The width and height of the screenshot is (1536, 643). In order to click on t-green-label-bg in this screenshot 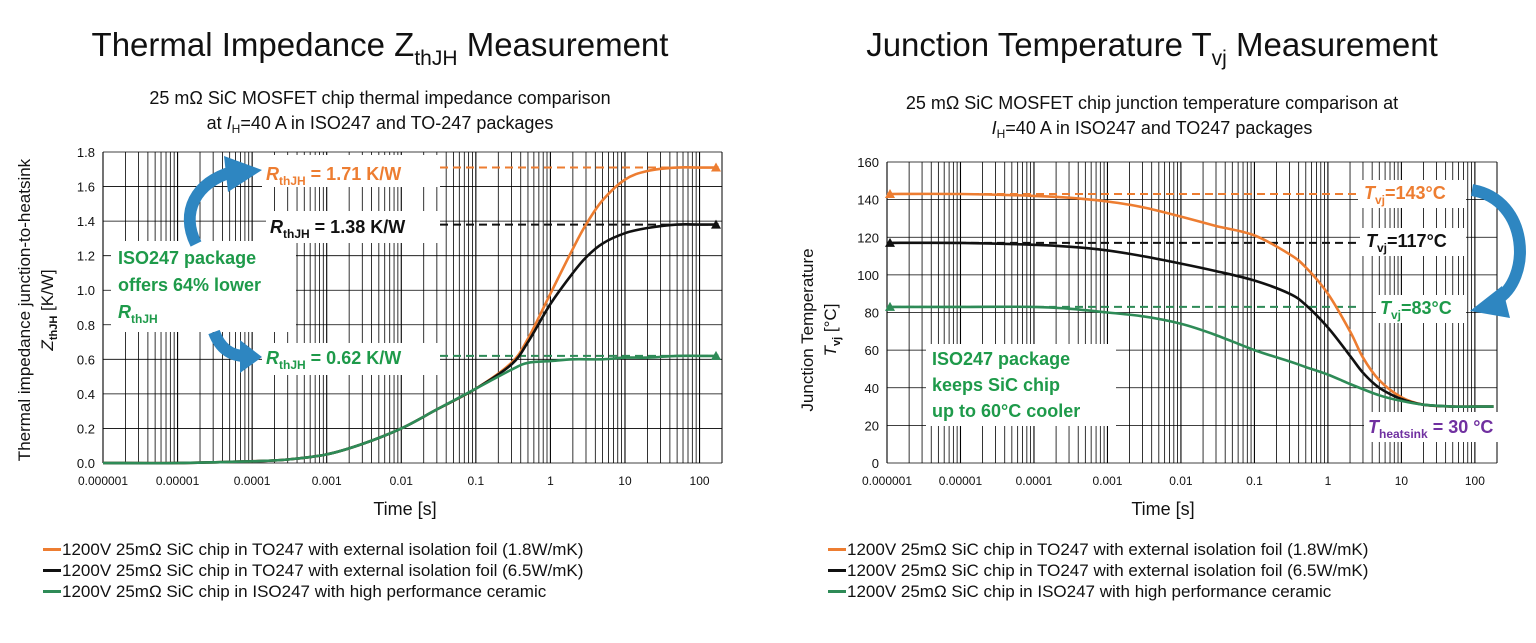, I will do `click(1421, 309)`.